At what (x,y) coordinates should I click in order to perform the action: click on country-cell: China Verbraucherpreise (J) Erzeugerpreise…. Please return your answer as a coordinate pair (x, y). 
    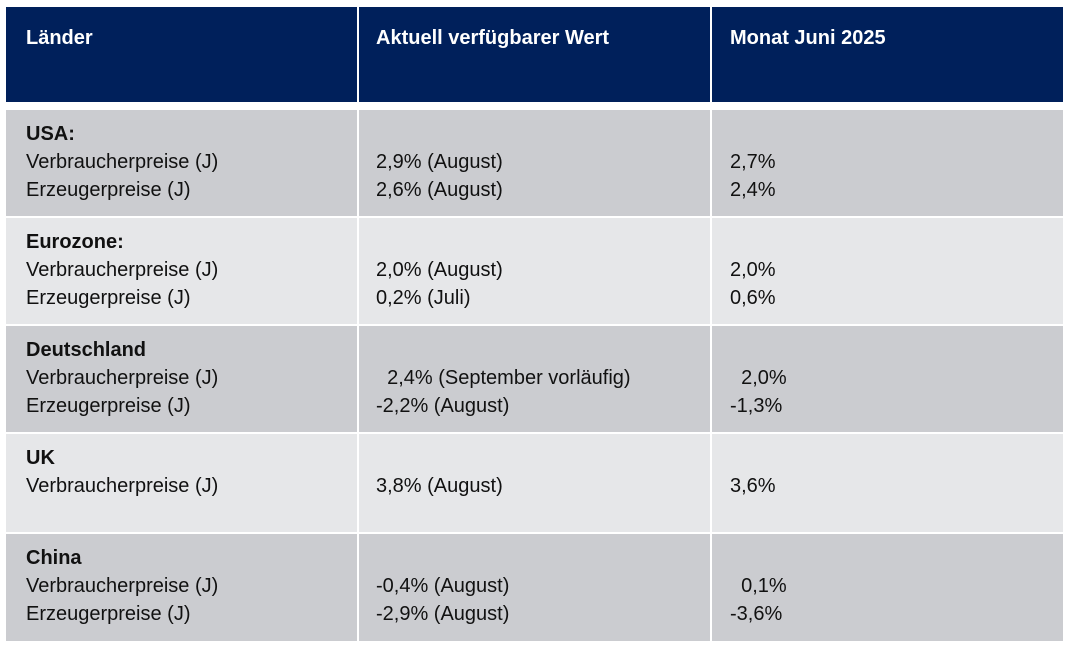
    Looking at the image, I should click on (181, 587).